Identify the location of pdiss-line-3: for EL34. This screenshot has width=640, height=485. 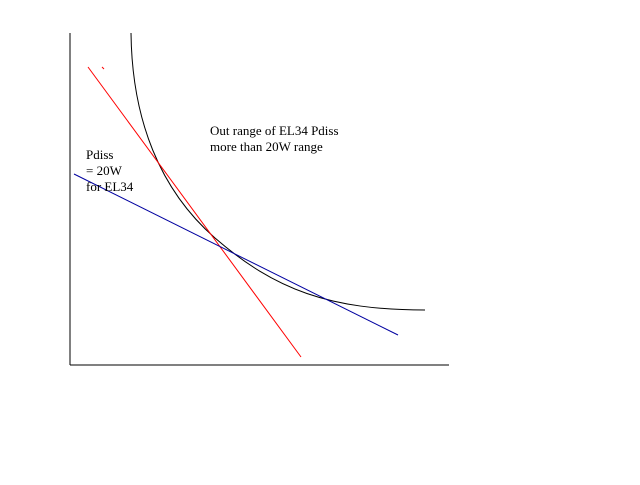
(110, 186).